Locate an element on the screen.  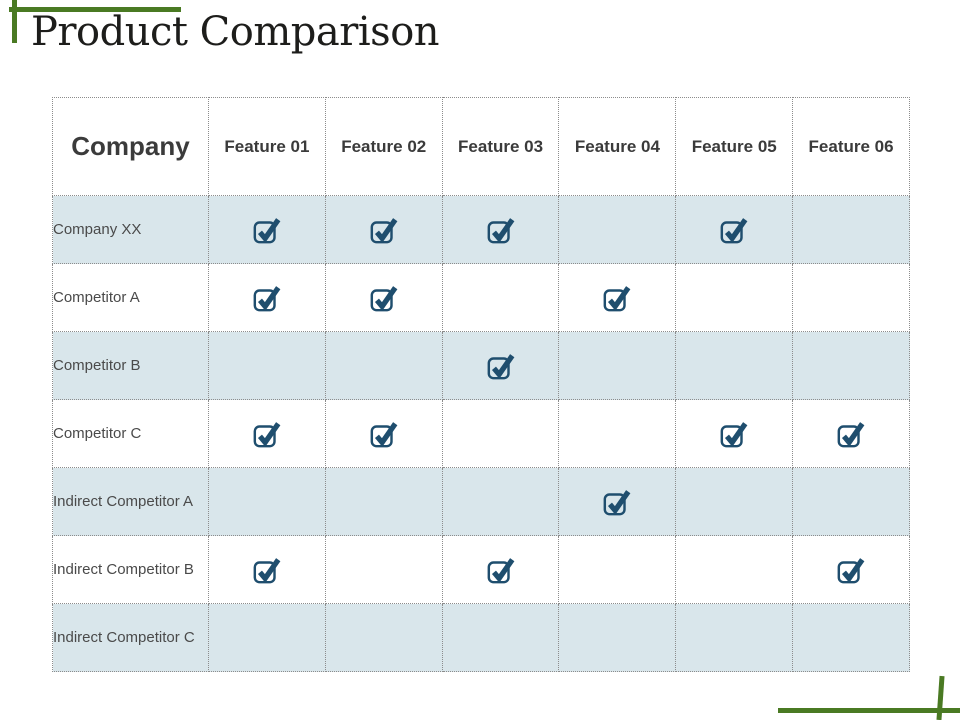
column-header-feature-04: Feature 04 is located at coordinates (617, 146).